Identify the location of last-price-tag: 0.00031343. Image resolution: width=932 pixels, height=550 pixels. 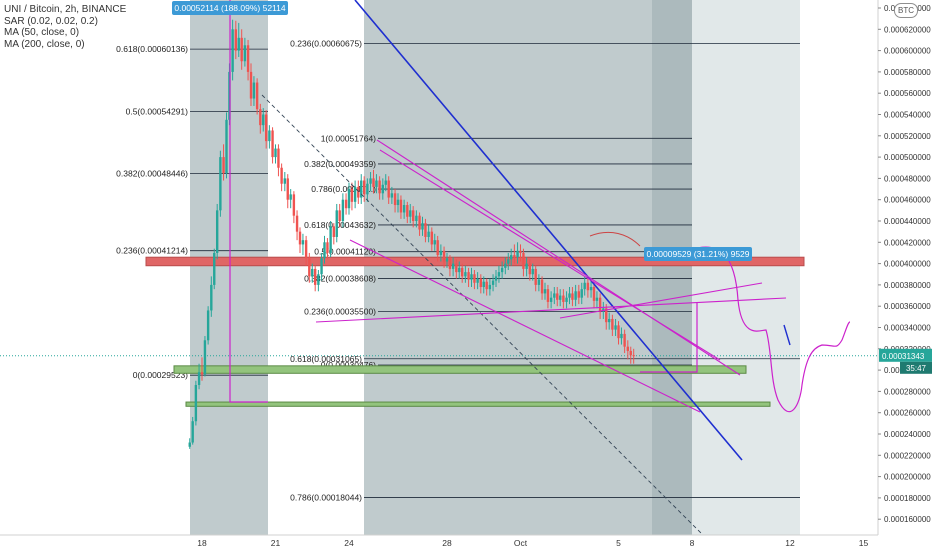
(903, 356).